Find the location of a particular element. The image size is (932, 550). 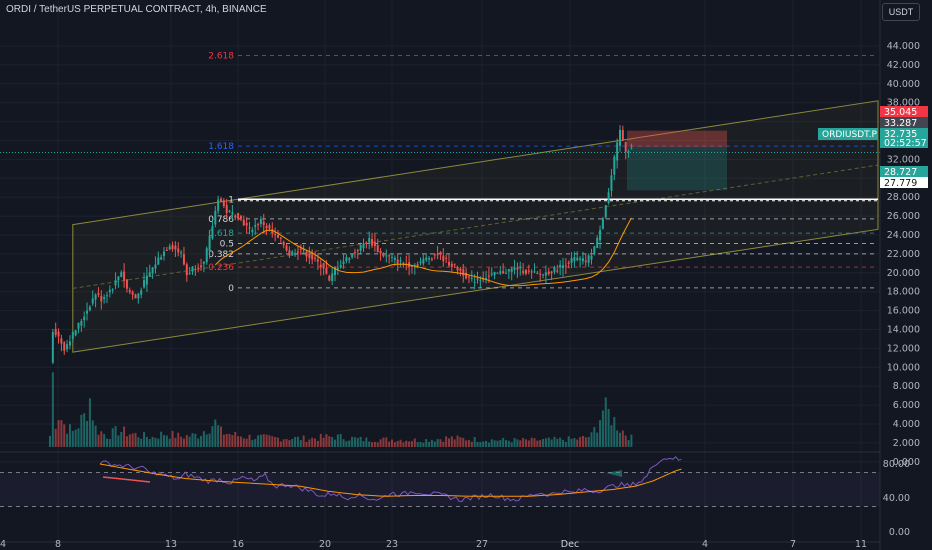

symbol-tag: ORDIUSDT.P is located at coordinates (849, 135).